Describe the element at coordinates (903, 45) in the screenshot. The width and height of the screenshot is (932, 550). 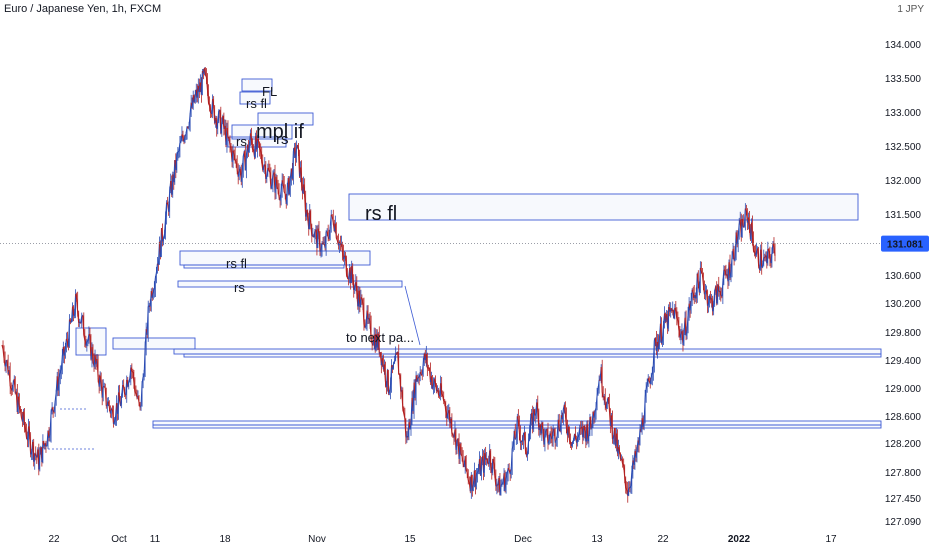
I see `y-tick-label: 134.000` at that location.